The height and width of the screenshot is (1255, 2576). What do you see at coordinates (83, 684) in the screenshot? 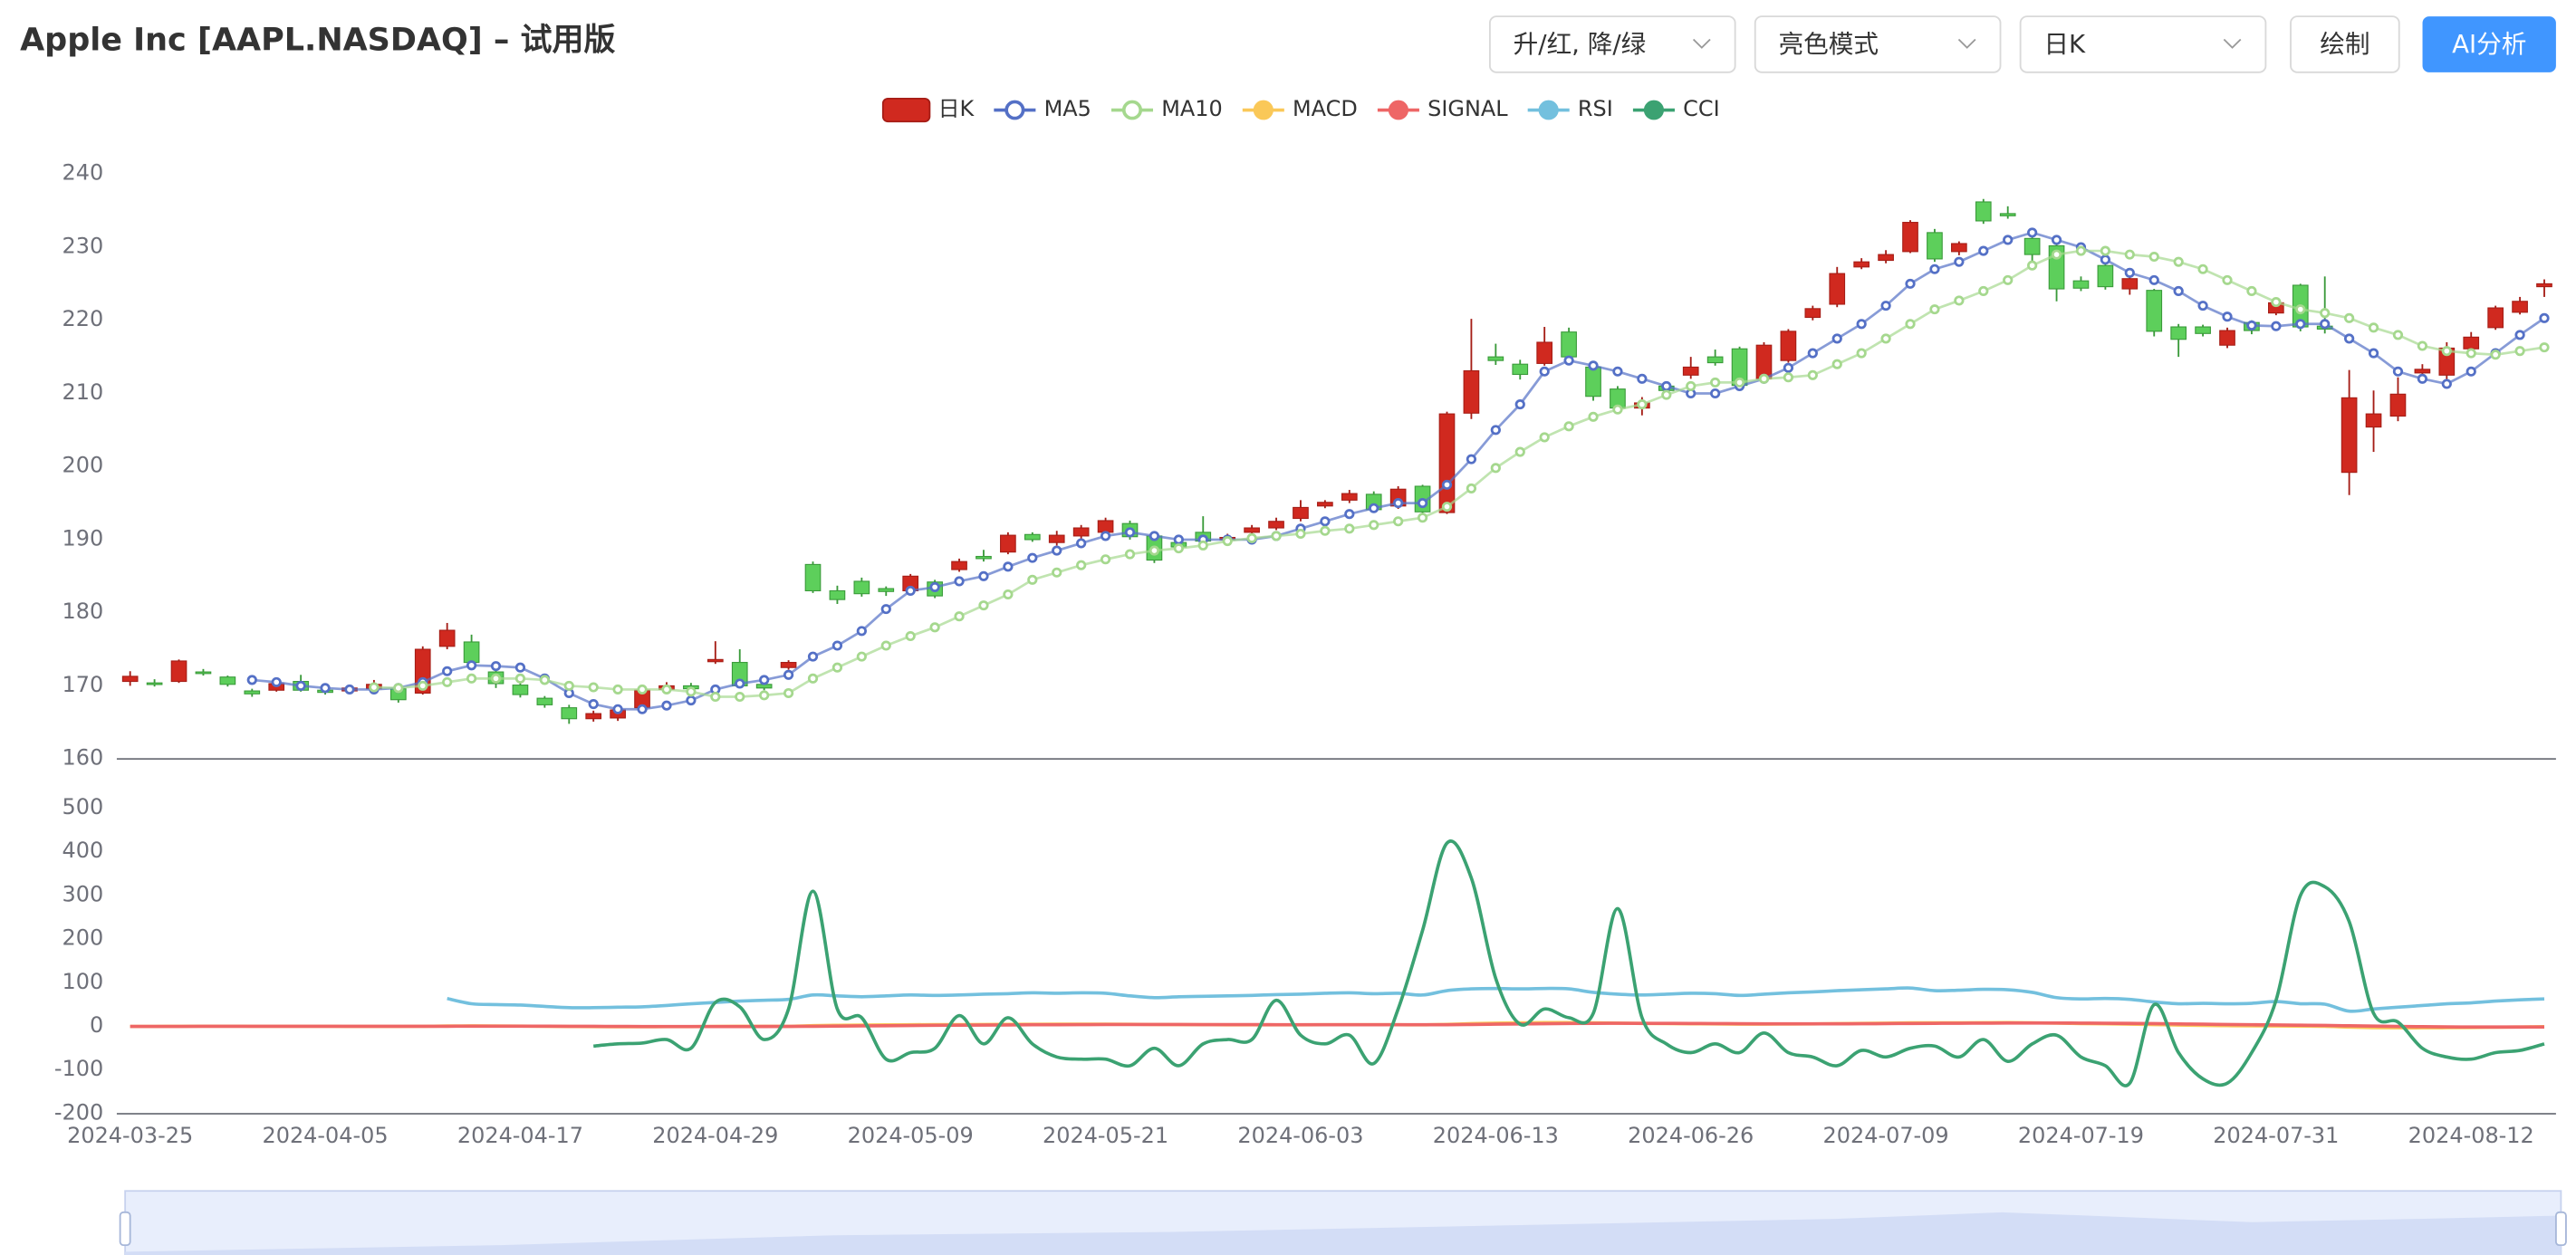
I see `y-tick-label: 170` at bounding box center [83, 684].